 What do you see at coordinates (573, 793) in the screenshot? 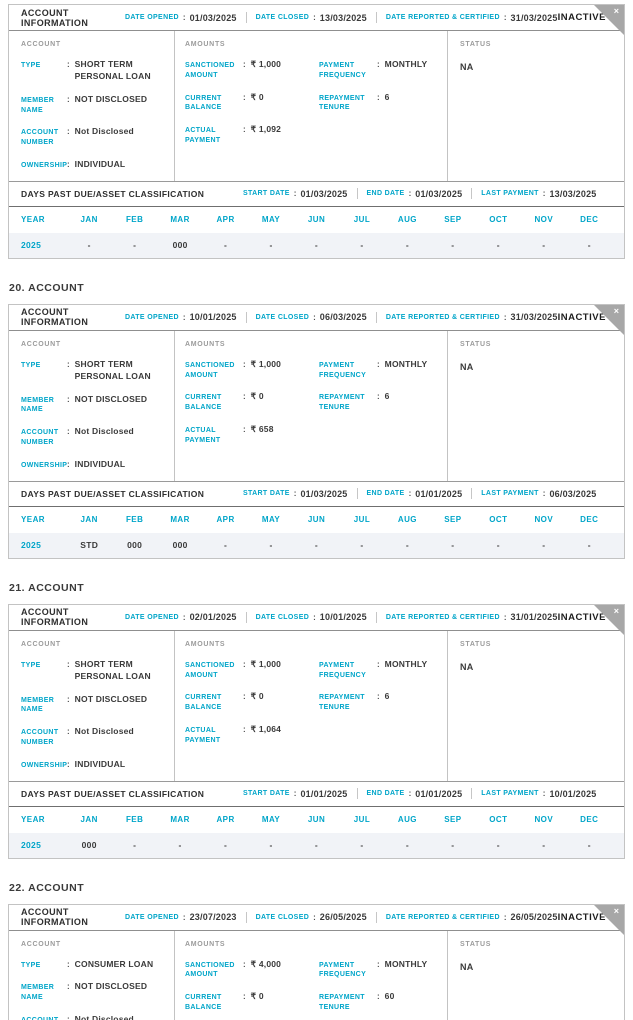
I see `last-payment-value: 10/01/2025` at bounding box center [573, 793].